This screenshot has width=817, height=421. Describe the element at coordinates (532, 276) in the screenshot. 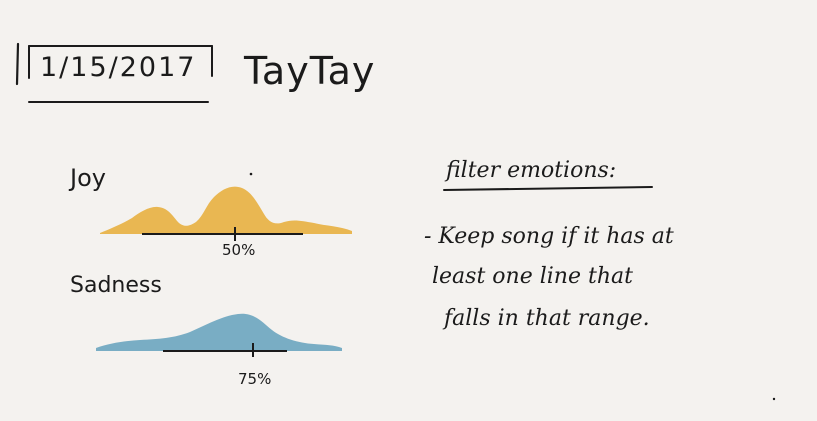

I see `notes-line-2: least one line that` at that location.